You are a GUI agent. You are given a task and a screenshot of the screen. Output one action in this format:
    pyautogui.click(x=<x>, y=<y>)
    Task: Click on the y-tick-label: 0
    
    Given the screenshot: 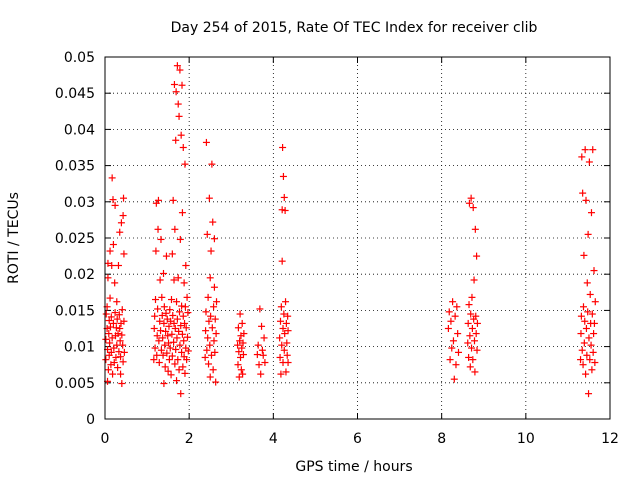 What is the action you would take?
    pyautogui.click(x=90, y=420)
    